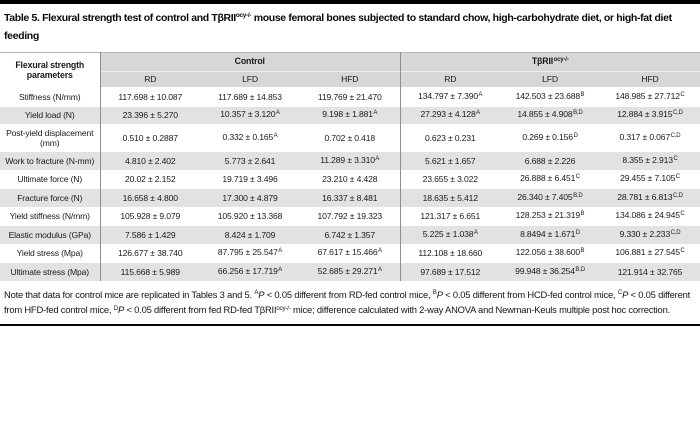  What do you see at coordinates (450, 161) in the screenshot?
I see `table-cell: 5.621 ± 1.657` at bounding box center [450, 161].